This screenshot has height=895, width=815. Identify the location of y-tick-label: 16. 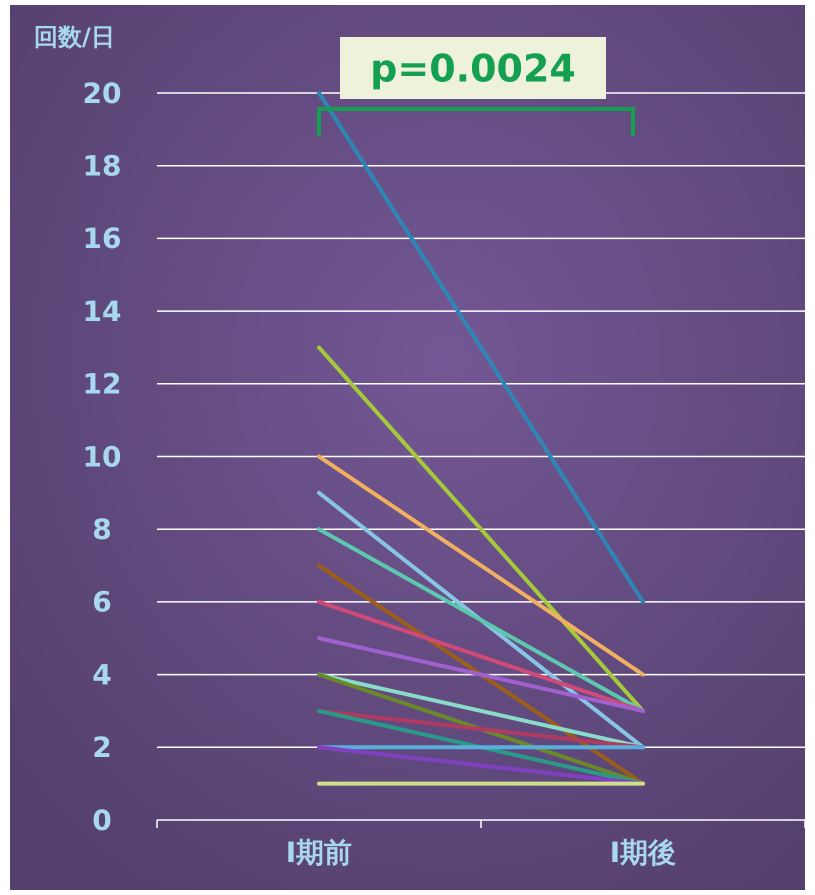
(102, 239).